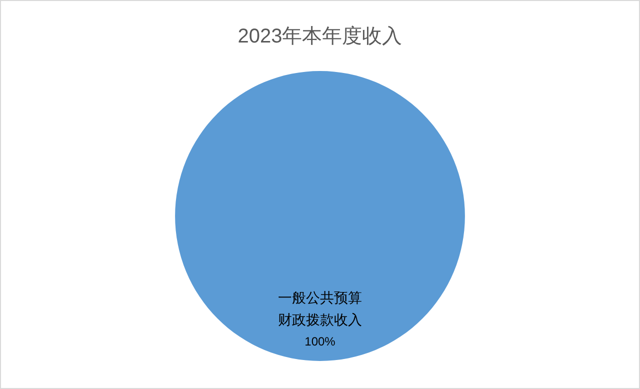 The height and width of the screenshot is (389, 640). Describe the element at coordinates (320, 341) in the screenshot. I see `data-label: 100%` at that location.